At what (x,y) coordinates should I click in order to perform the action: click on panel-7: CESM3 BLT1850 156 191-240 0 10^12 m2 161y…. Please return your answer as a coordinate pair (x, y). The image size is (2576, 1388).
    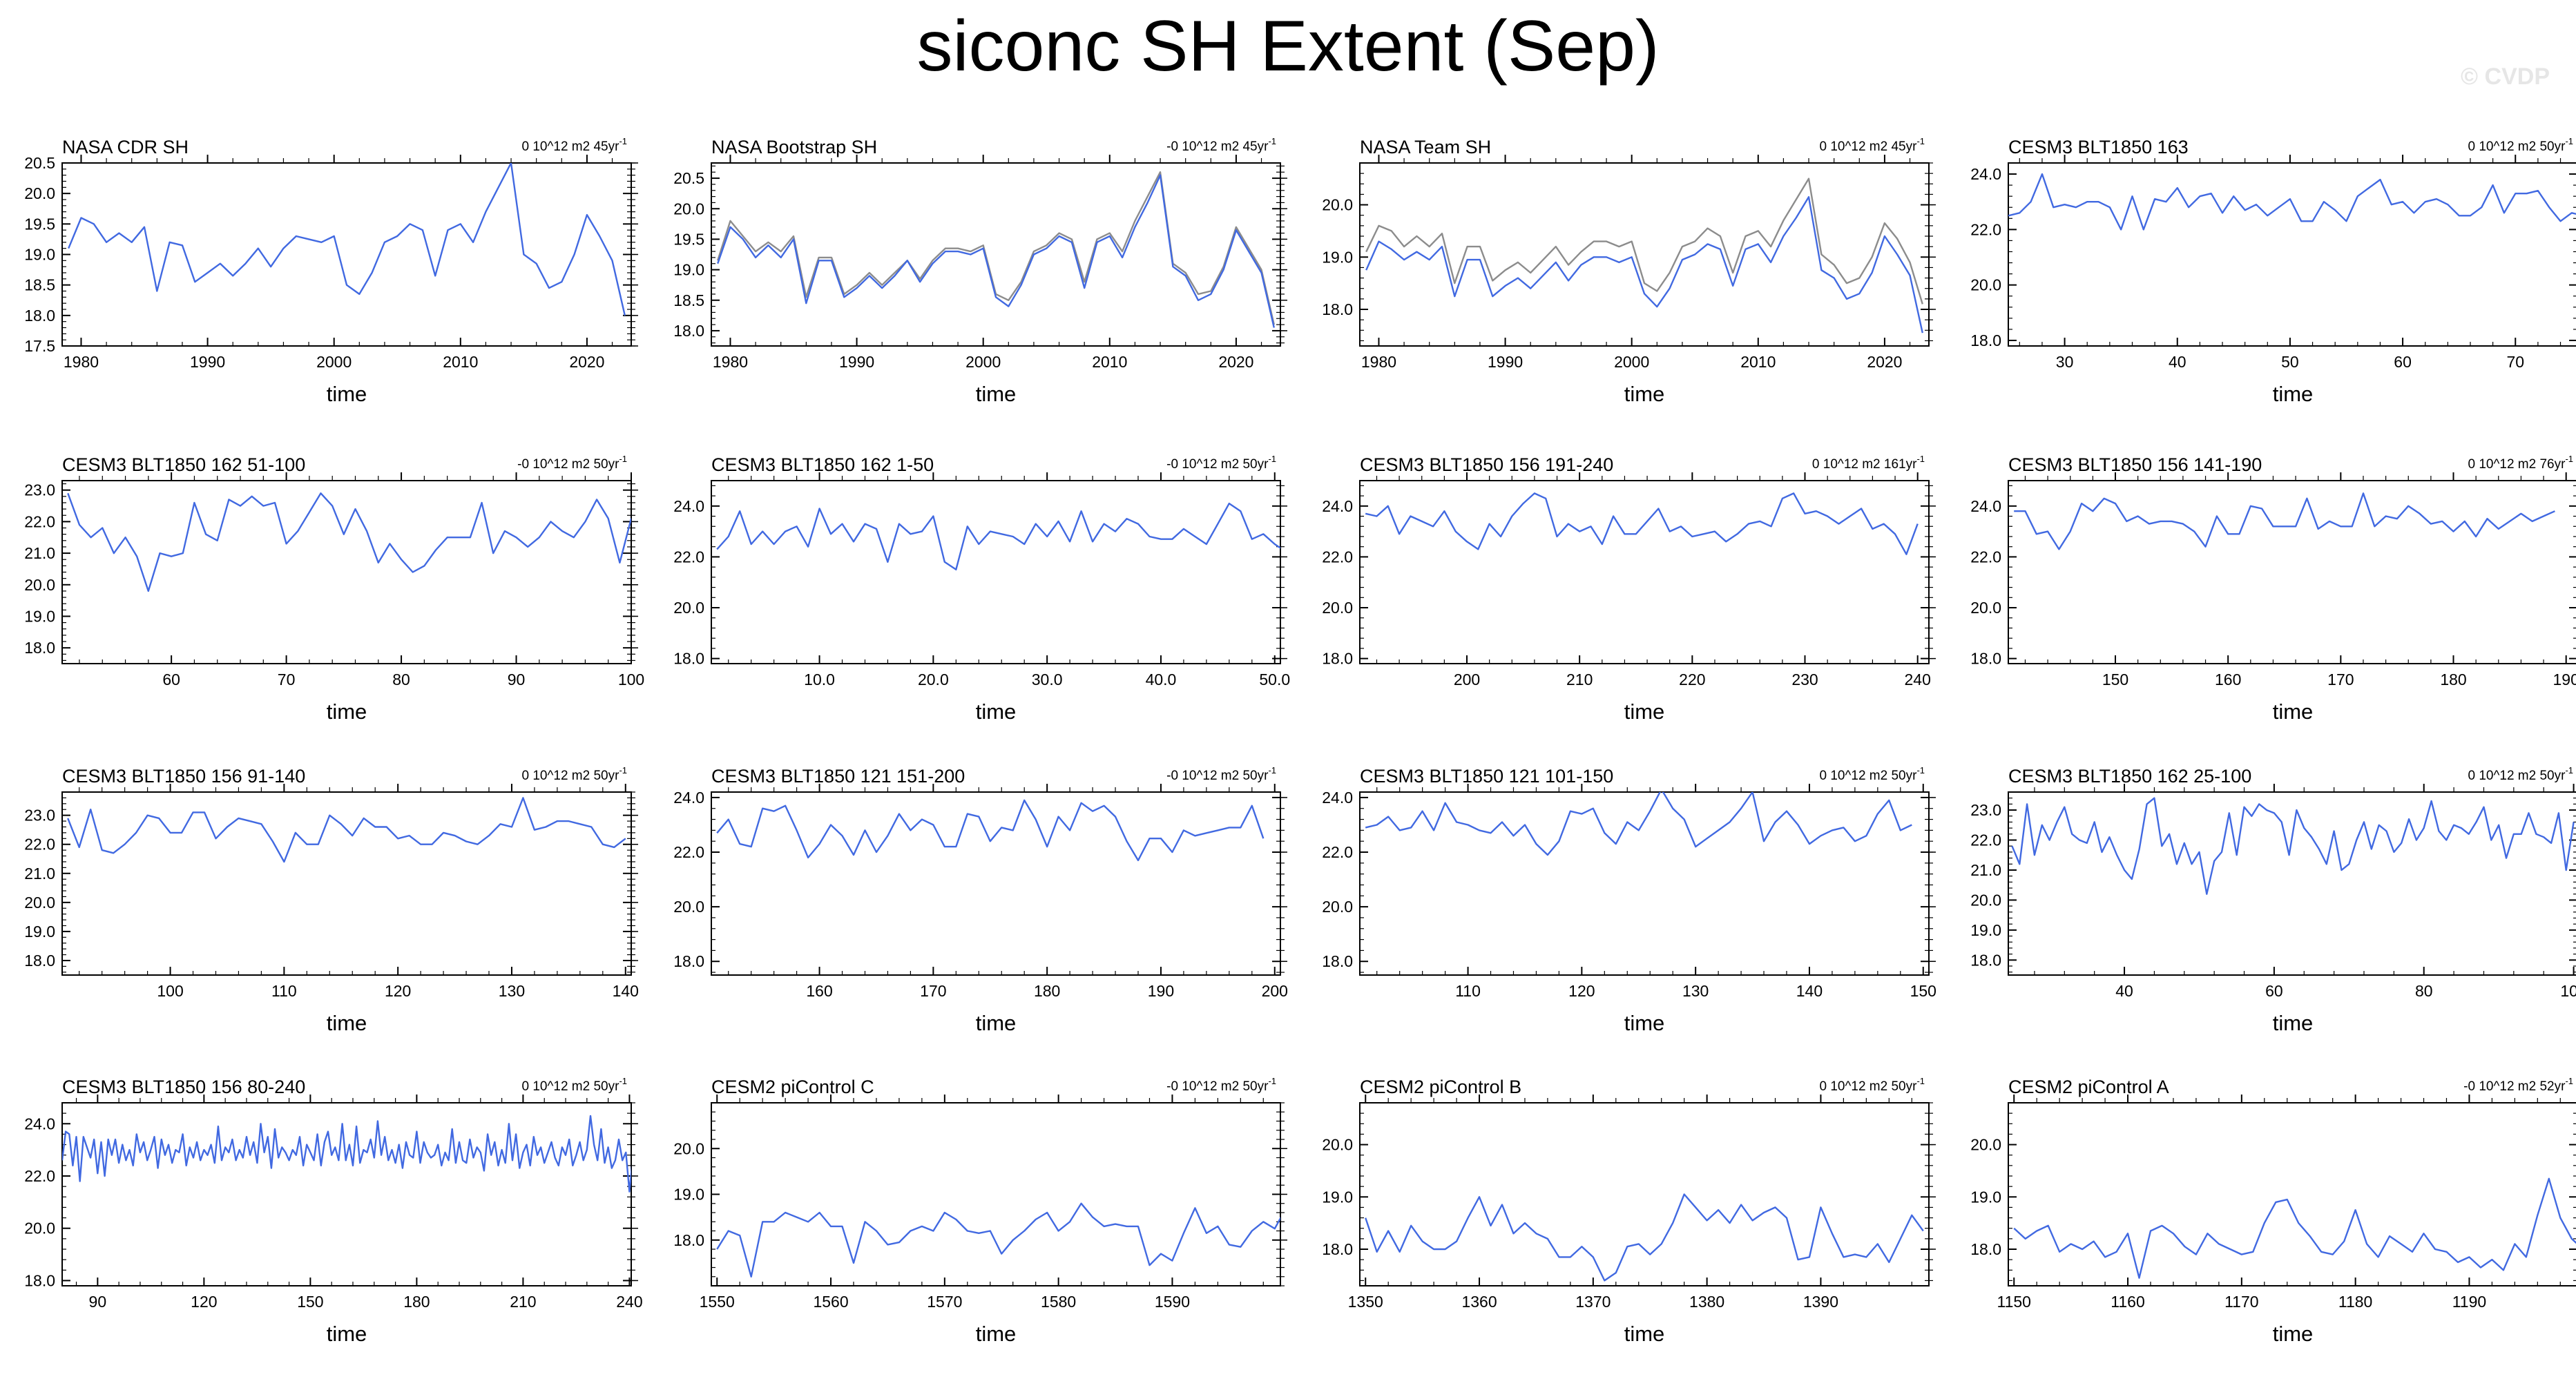
    Looking at the image, I should click on (1629, 589).